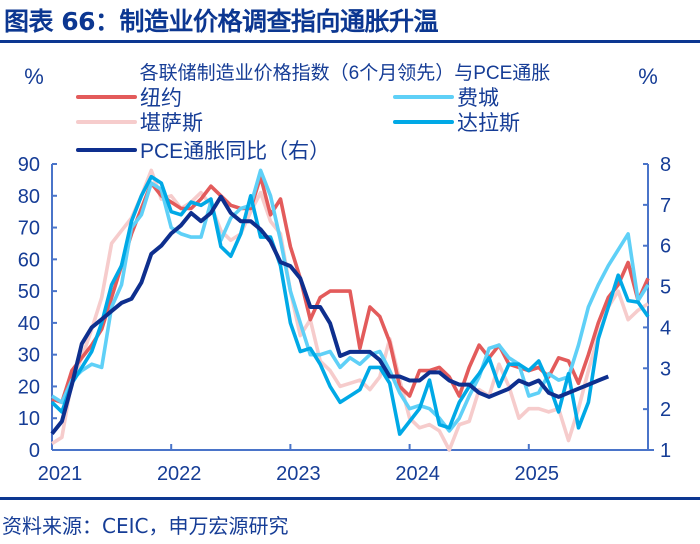 Image resolution: width=700 pixels, height=544 pixels. What do you see at coordinates (298, 474) in the screenshot?
I see `x-tick-label: 2023` at bounding box center [298, 474].